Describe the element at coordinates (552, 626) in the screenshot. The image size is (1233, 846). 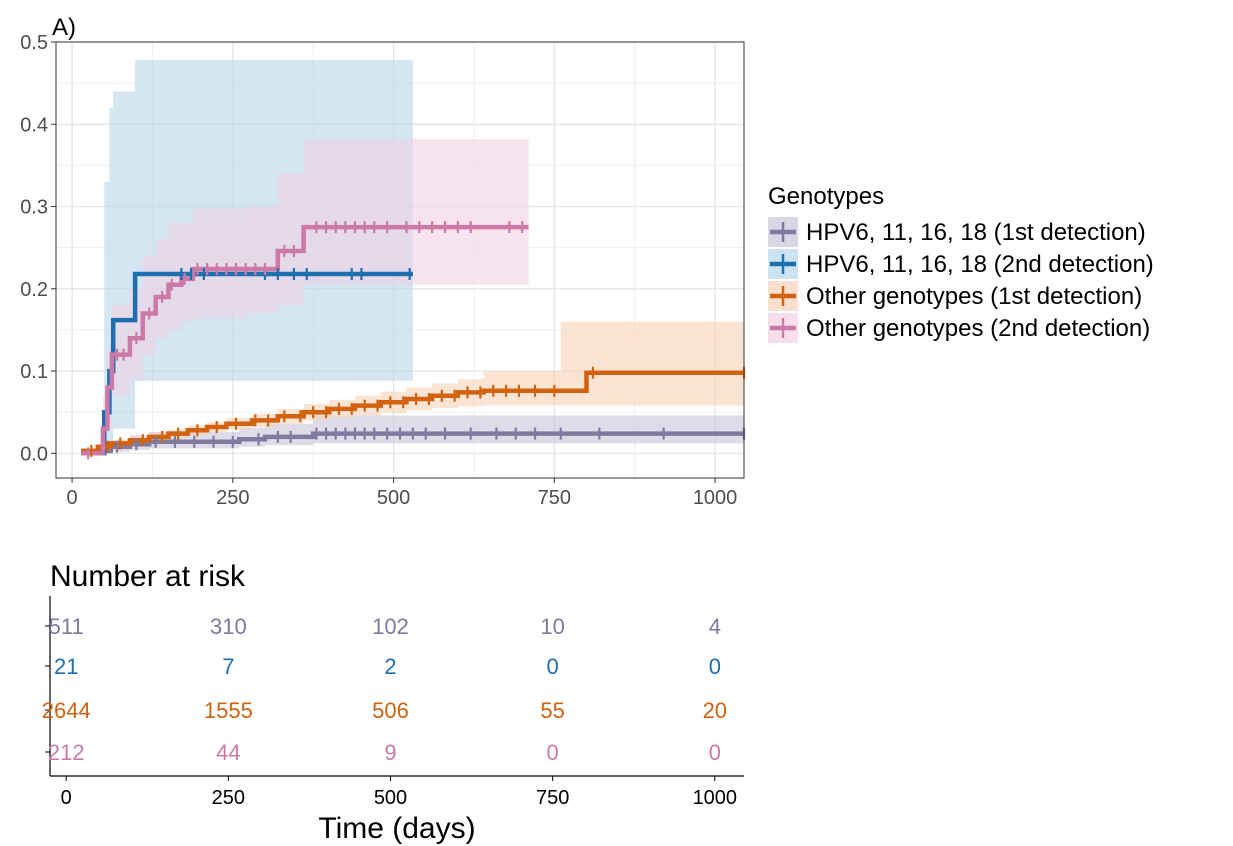
I see `risk-value: 10` at that location.